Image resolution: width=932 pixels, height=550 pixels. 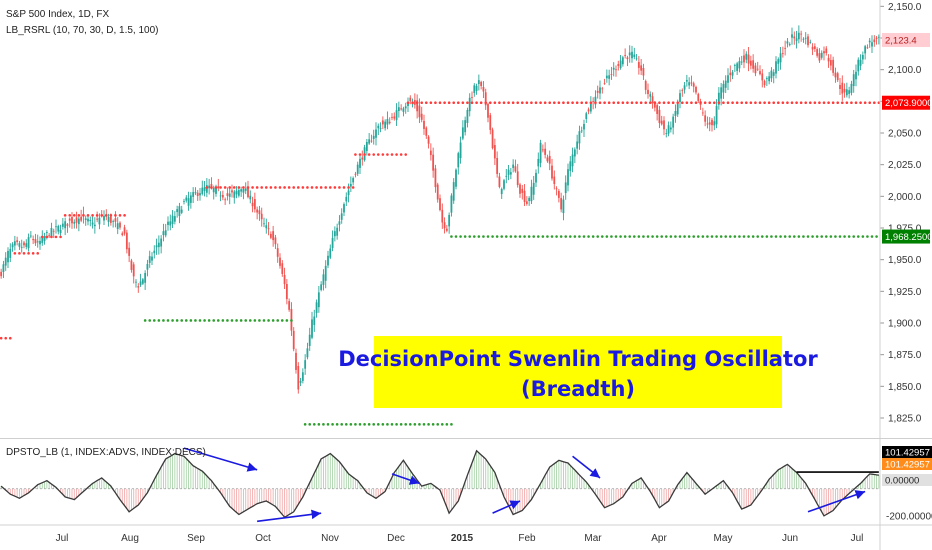 I want to click on oscillator-title: DPSTO_LB (1, INDEX:ADVS, INDEX:DECS), so click(x=106, y=452).